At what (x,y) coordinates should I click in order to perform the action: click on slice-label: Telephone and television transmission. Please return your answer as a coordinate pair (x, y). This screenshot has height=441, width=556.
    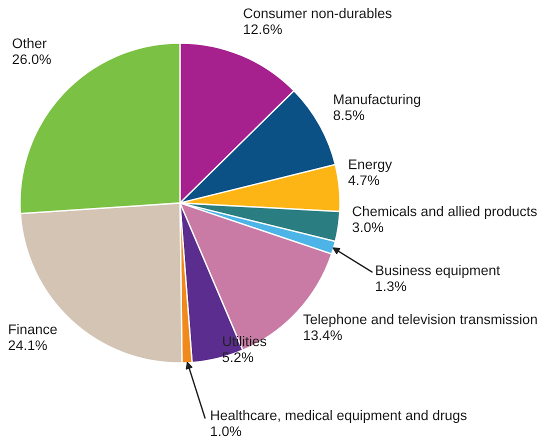
    Looking at the image, I should click on (420, 320).